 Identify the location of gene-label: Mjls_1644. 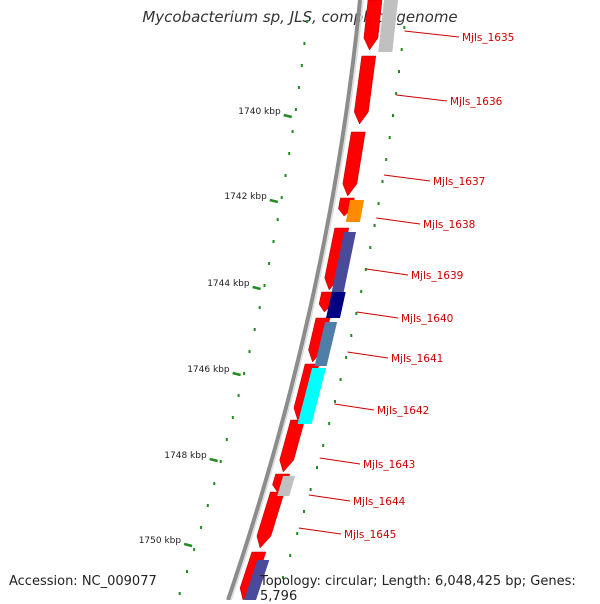
(379, 502).